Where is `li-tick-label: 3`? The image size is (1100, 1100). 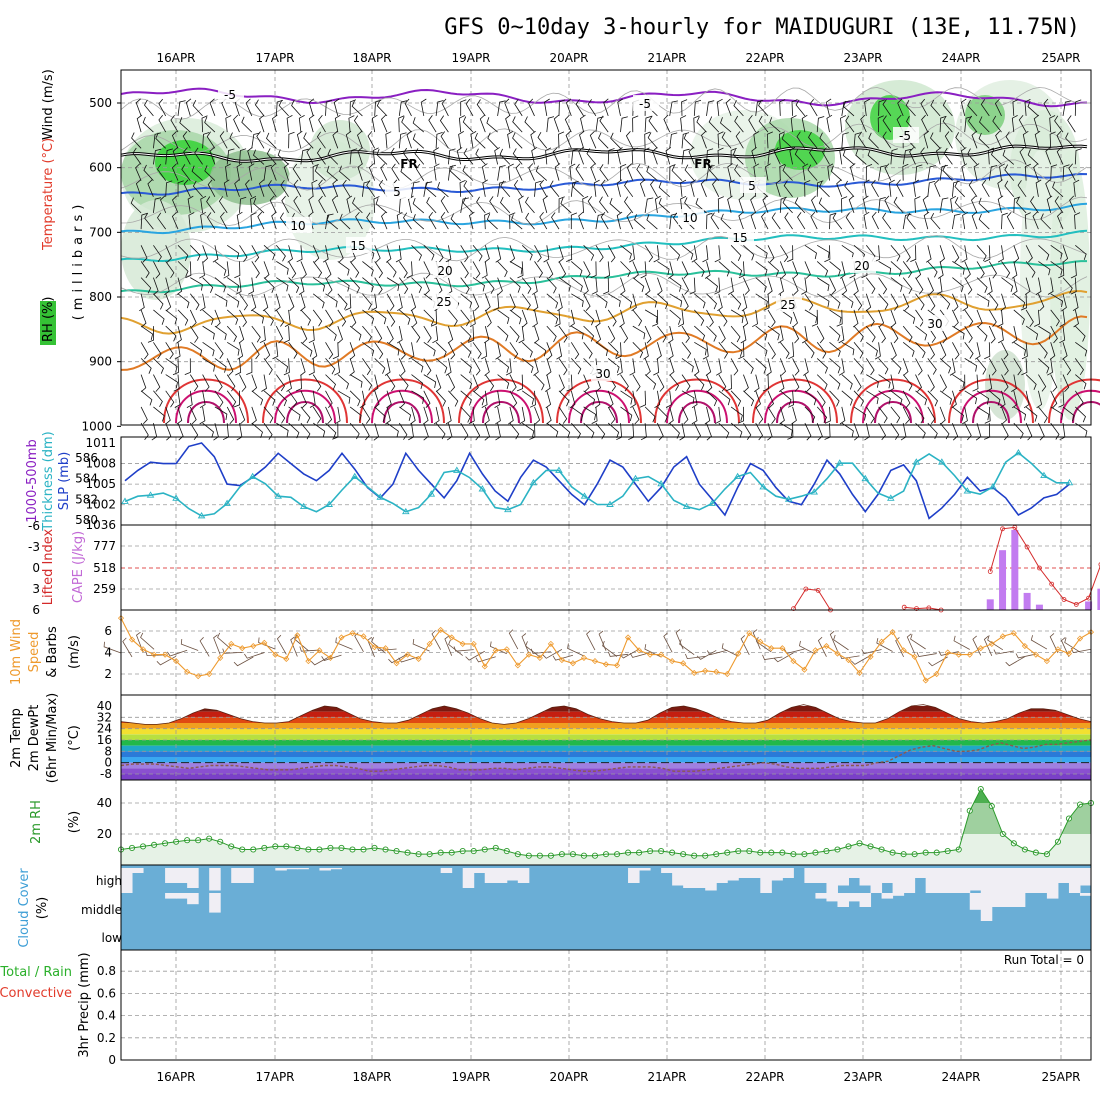 li-tick-label: 3 is located at coordinates (36, 589).